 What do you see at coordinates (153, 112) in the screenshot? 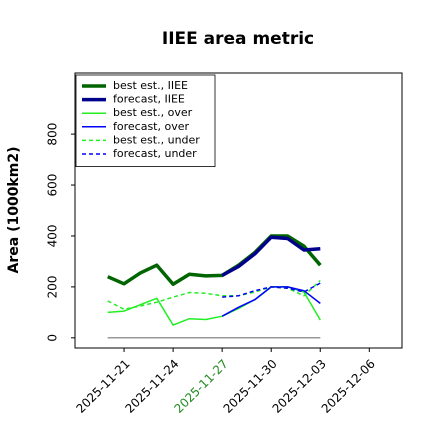
I see `legend-label: best est., over` at bounding box center [153, 112].